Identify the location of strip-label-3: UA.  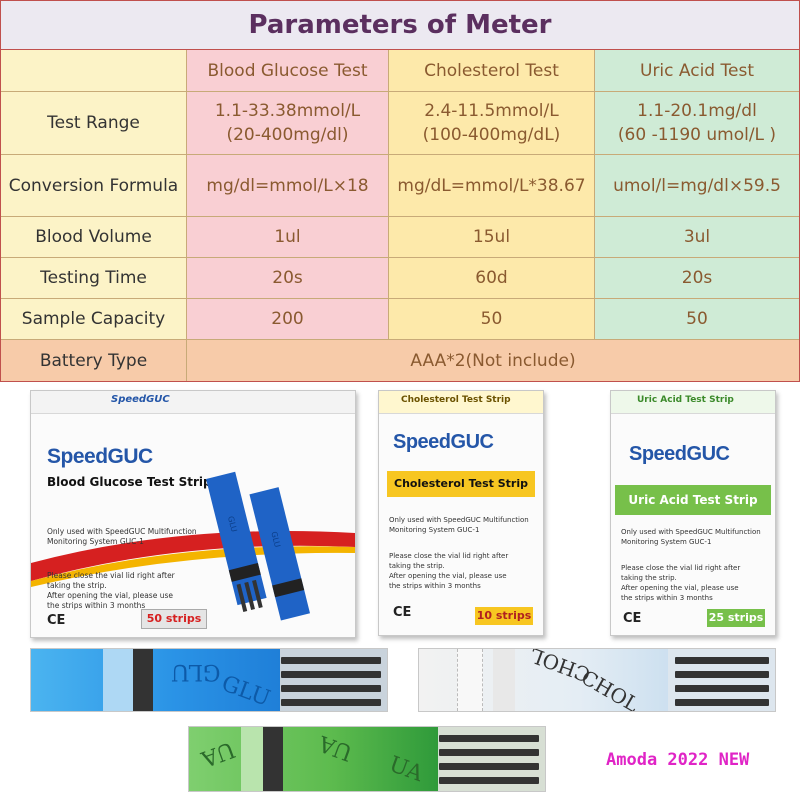
(406, 769).